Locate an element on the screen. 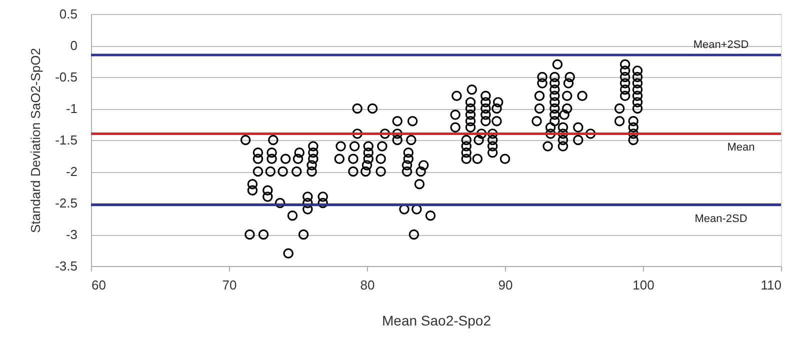 The height and width of the screenshot is (337, 793). y-tick-label: -2 is located at coordinates (72, 171).